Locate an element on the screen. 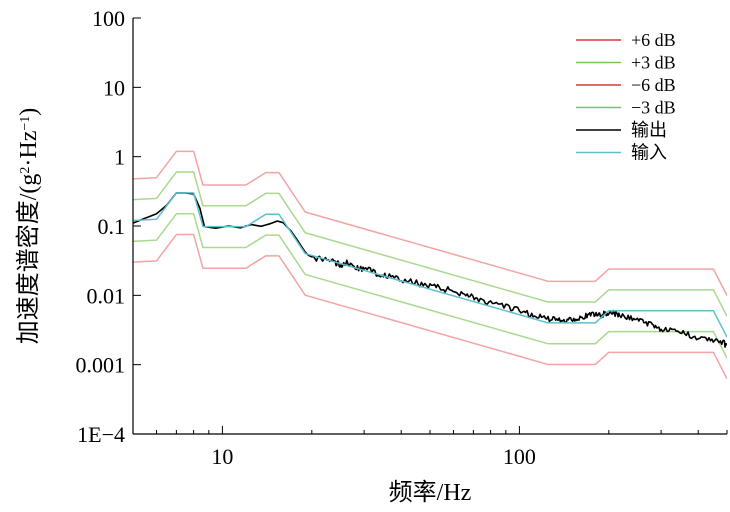 This screenshot has height=512, width=730. y-tick-label: 100 is located at coordinates (108, 18).